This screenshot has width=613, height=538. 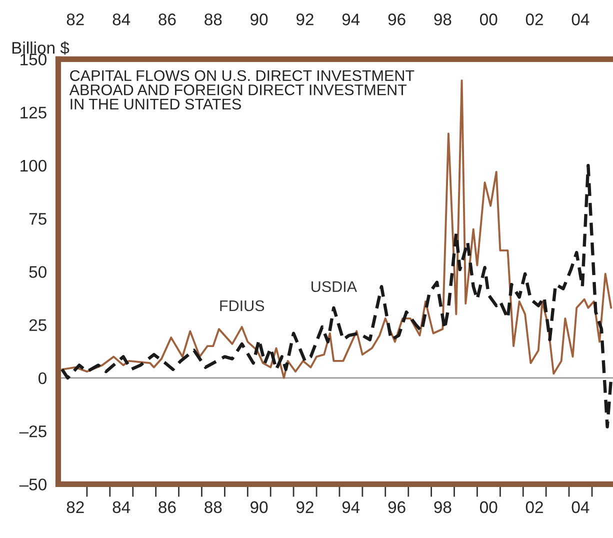 I want to click on x-tick-label: 04, so click(x=581, y=507).